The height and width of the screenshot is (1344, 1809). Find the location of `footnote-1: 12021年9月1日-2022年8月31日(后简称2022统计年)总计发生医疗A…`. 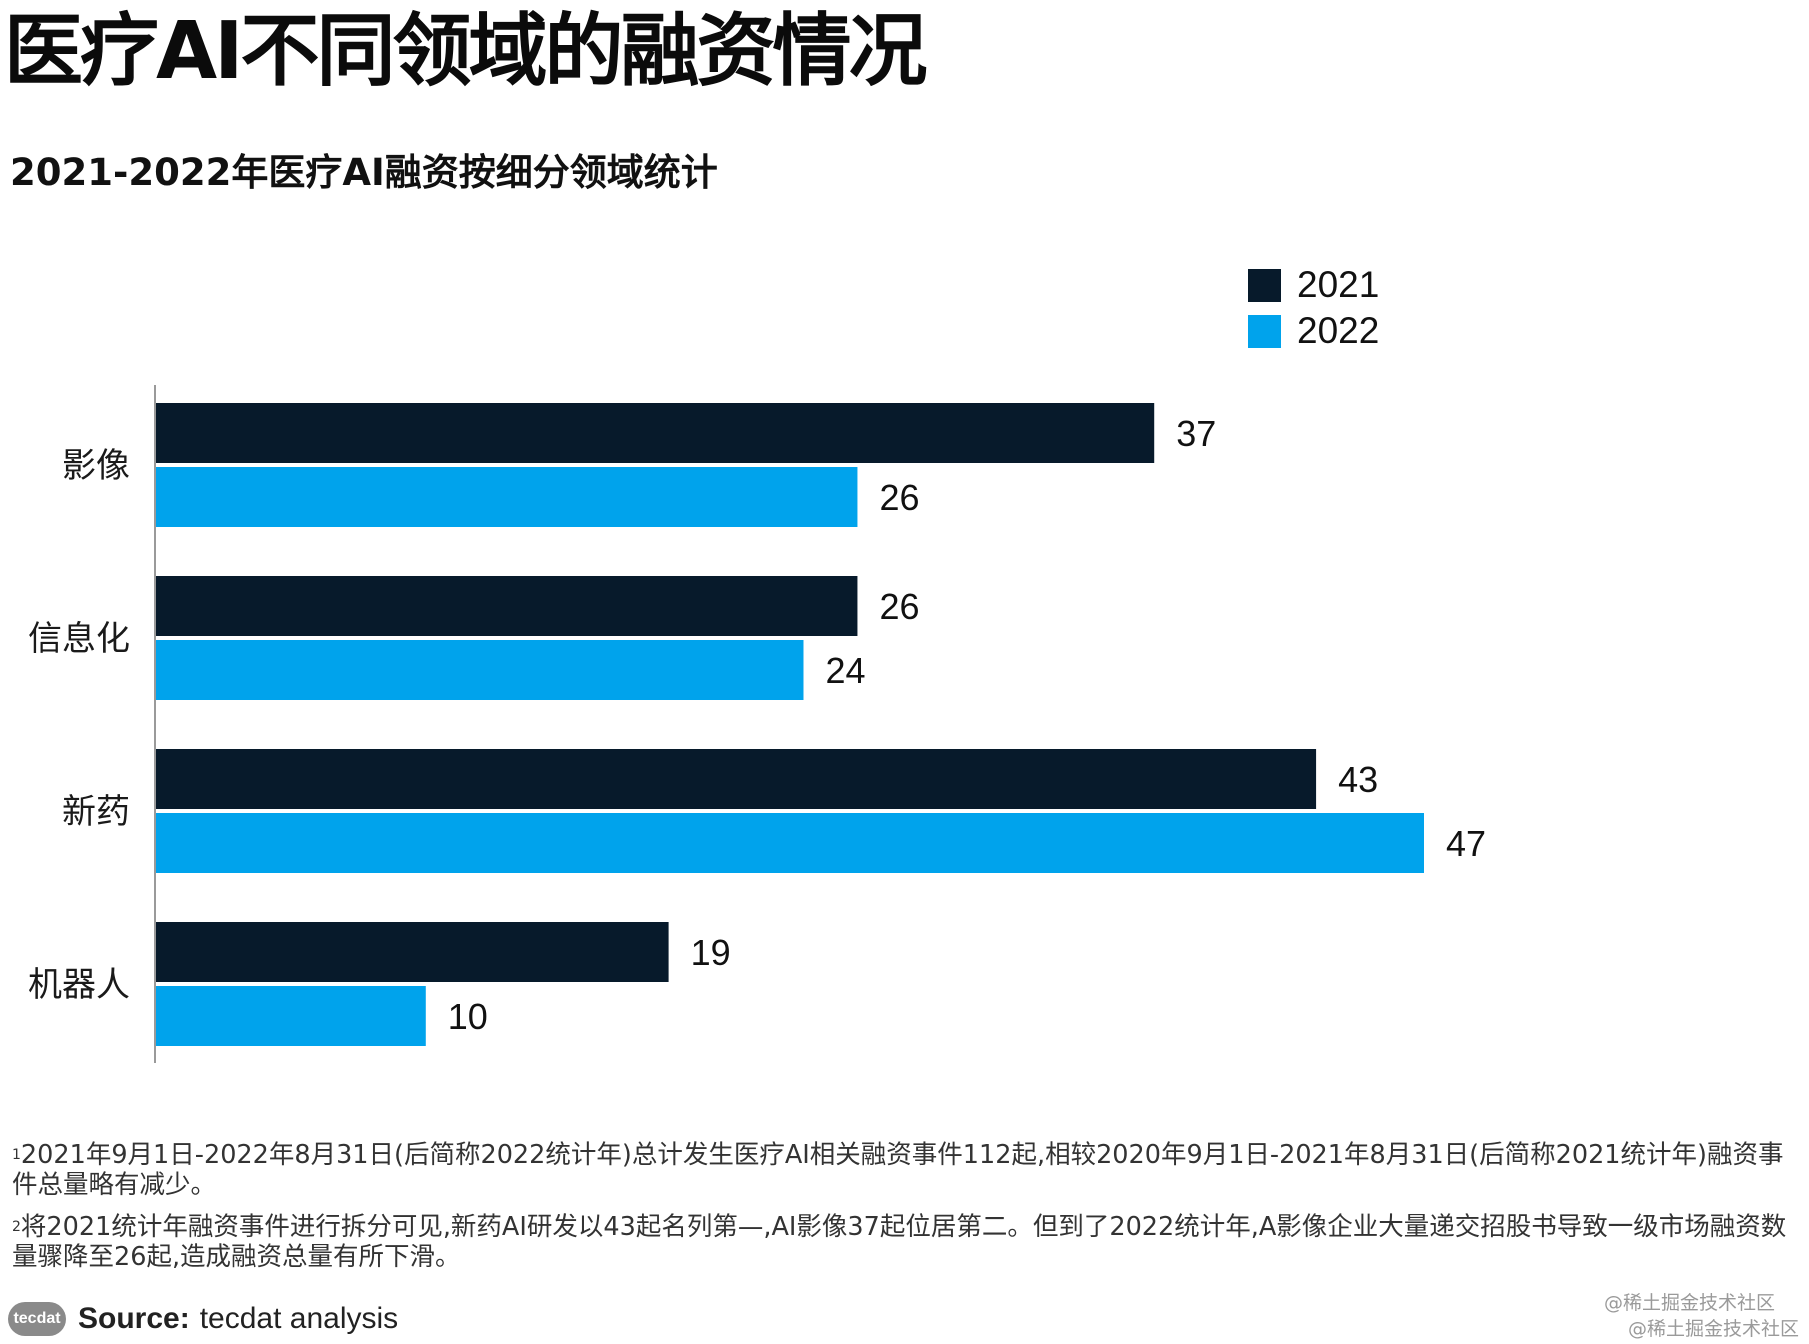

footnote-1: 12021年9月1日-2022年8月31日(后简称2022统计年)总计发生医疗A… is located at coordinates (907, 1170).